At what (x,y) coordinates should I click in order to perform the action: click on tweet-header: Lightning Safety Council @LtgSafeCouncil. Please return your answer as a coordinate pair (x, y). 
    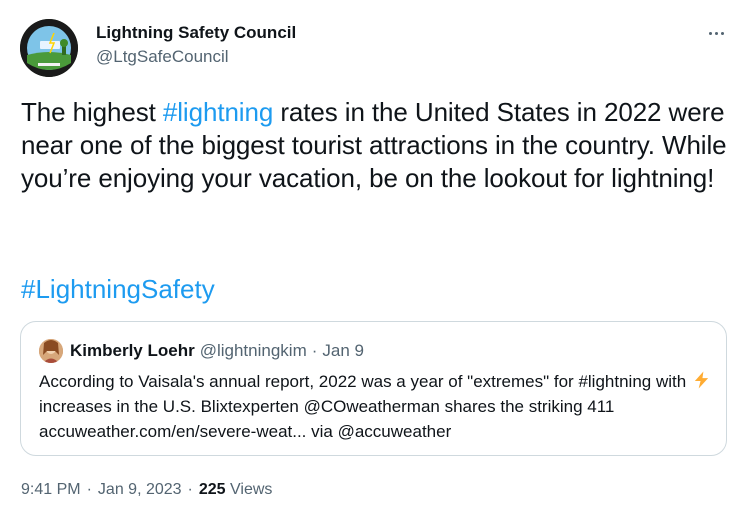
    Looking at the image, I should click on (376, 48).